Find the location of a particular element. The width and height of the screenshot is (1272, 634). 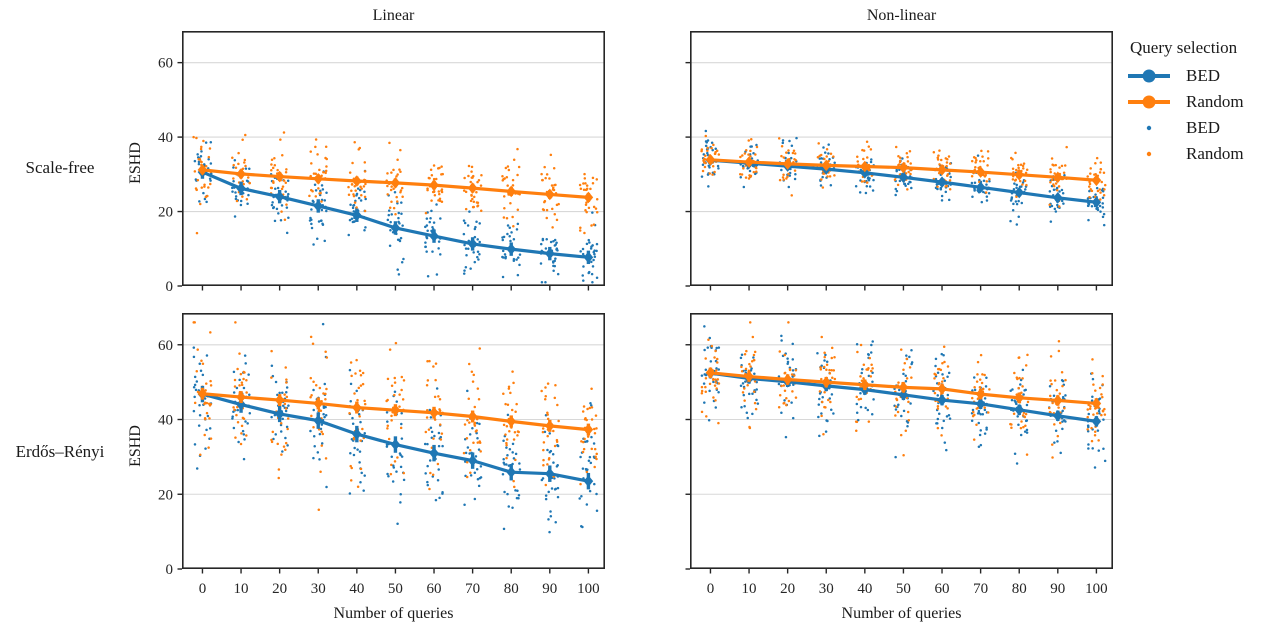

legend-title: Query selection is located at coordinates (1184, 47).